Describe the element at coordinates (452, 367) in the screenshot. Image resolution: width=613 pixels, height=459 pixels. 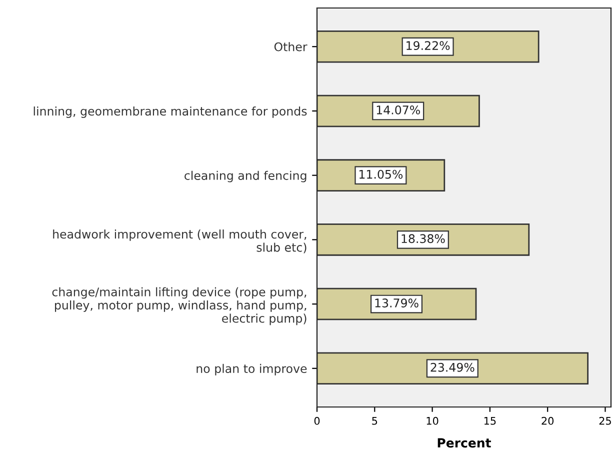
I see `data-label: 23.49%` at that location.